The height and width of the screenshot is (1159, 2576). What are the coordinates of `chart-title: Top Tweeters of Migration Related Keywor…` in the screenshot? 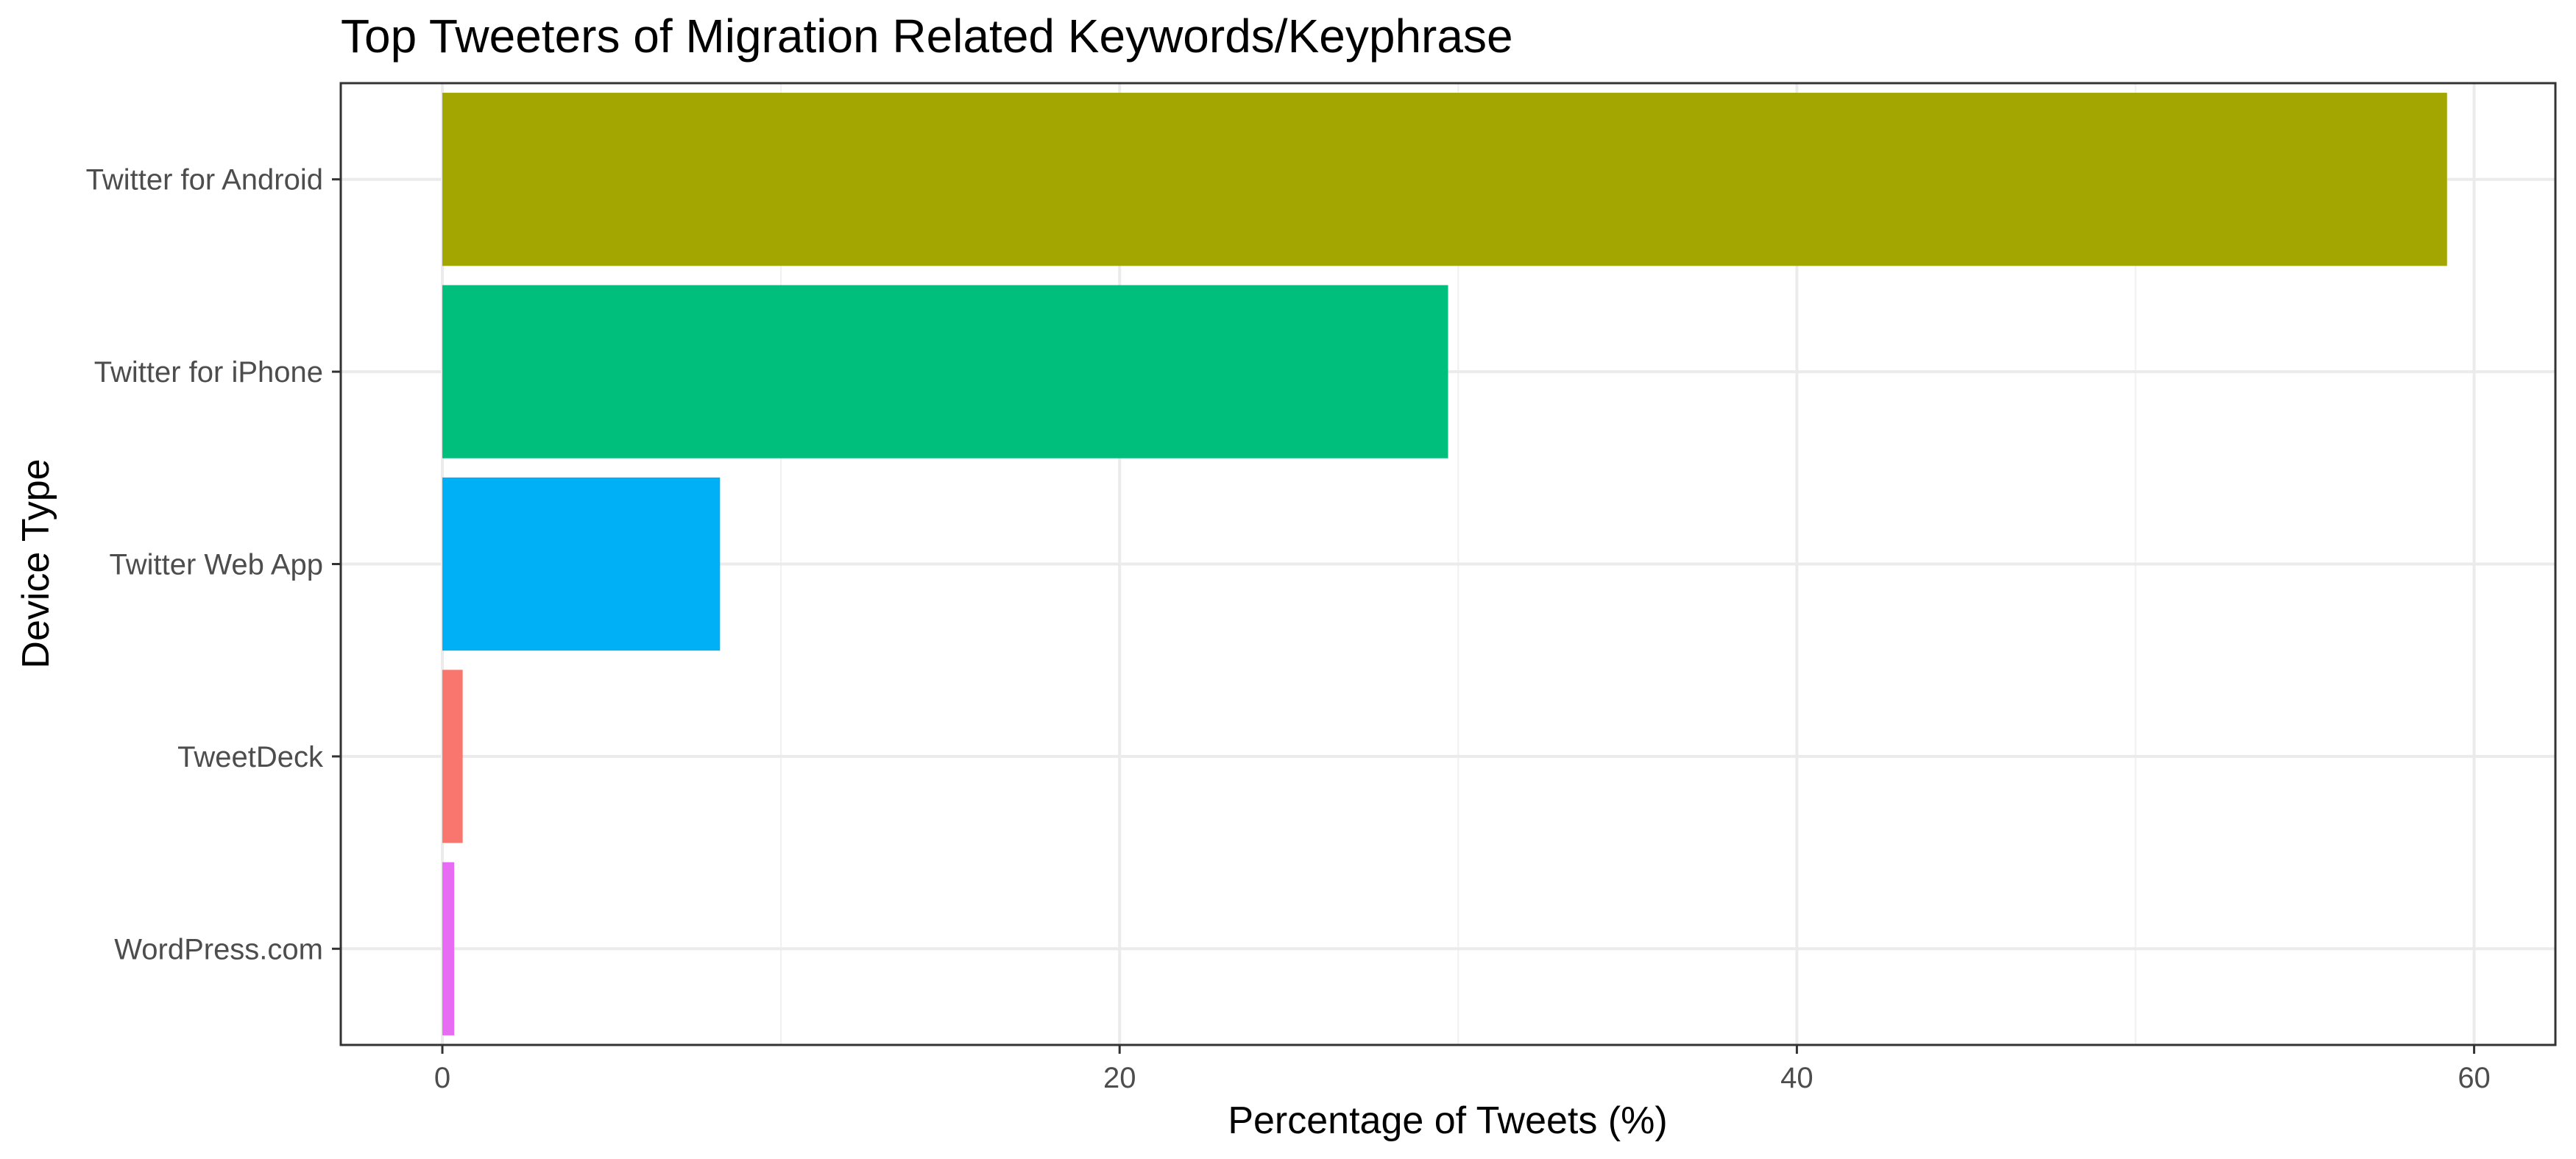 It's located at (927, 36).